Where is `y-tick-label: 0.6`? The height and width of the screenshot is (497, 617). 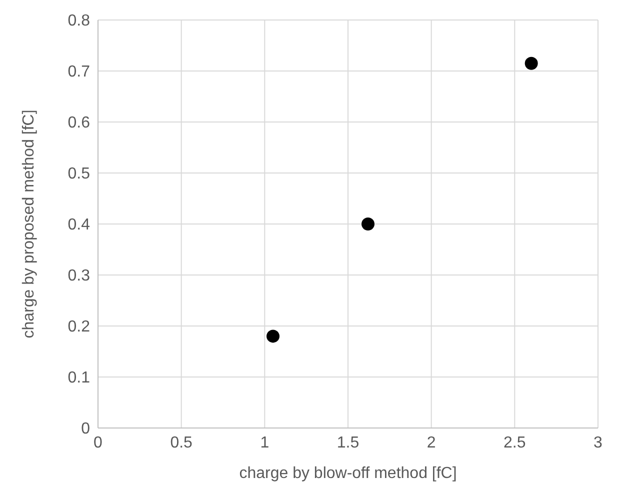 y-tick-label: 0.6 is located at coordinates (79, 123).